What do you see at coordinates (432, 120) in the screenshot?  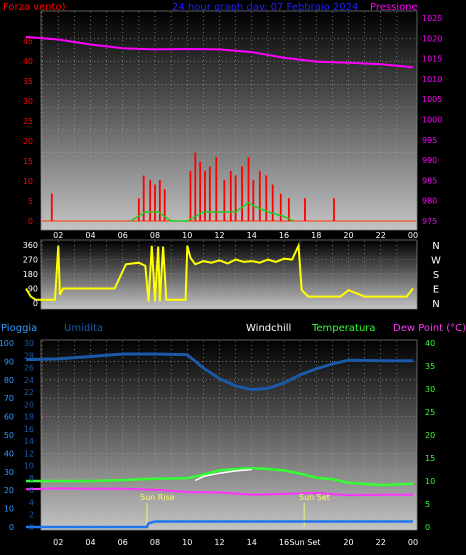 I see `pressure-axis-ticks: 1025 1020 1015 1010 1005 1000 995 990 985 980 975` at bounding box center [432, 120].